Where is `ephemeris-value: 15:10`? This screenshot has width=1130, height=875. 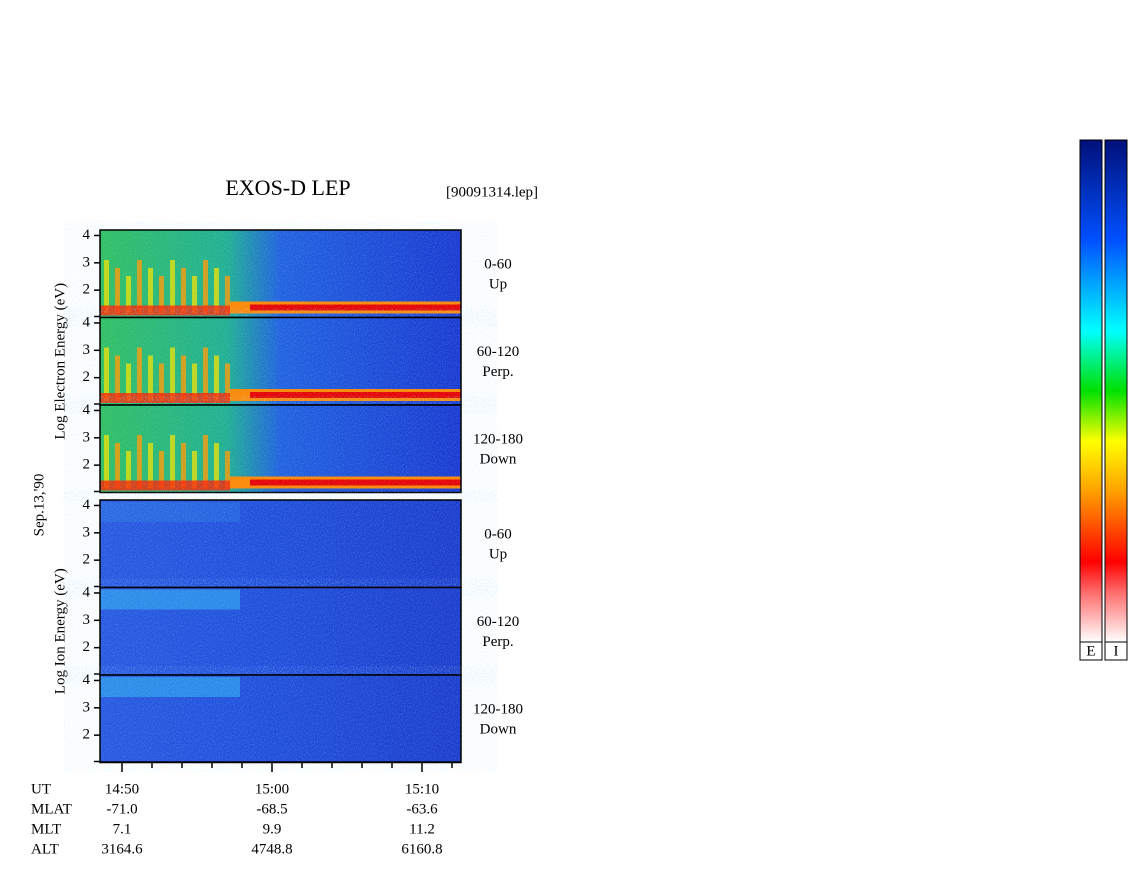 ephemeris-value: 15:10 is located at coordinates (422, 789).